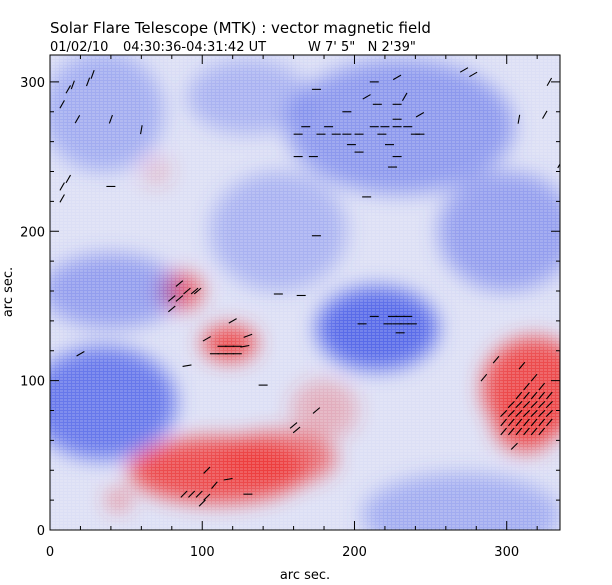  What do you see at coordinates (50, 552) in the screenshot?
I see `x-tick-label: 0` at bounding box center [50, 552].